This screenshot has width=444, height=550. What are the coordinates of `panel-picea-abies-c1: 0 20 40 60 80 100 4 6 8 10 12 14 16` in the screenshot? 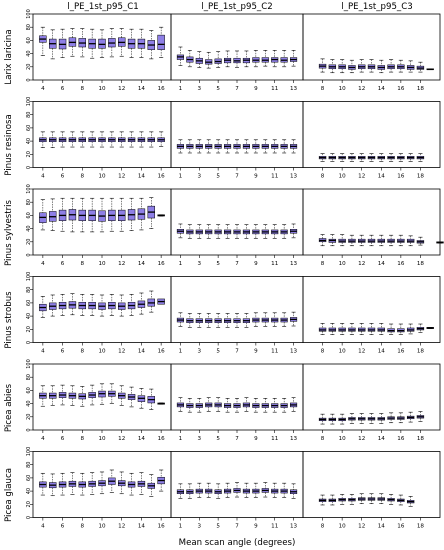 It's located at (99, 400).